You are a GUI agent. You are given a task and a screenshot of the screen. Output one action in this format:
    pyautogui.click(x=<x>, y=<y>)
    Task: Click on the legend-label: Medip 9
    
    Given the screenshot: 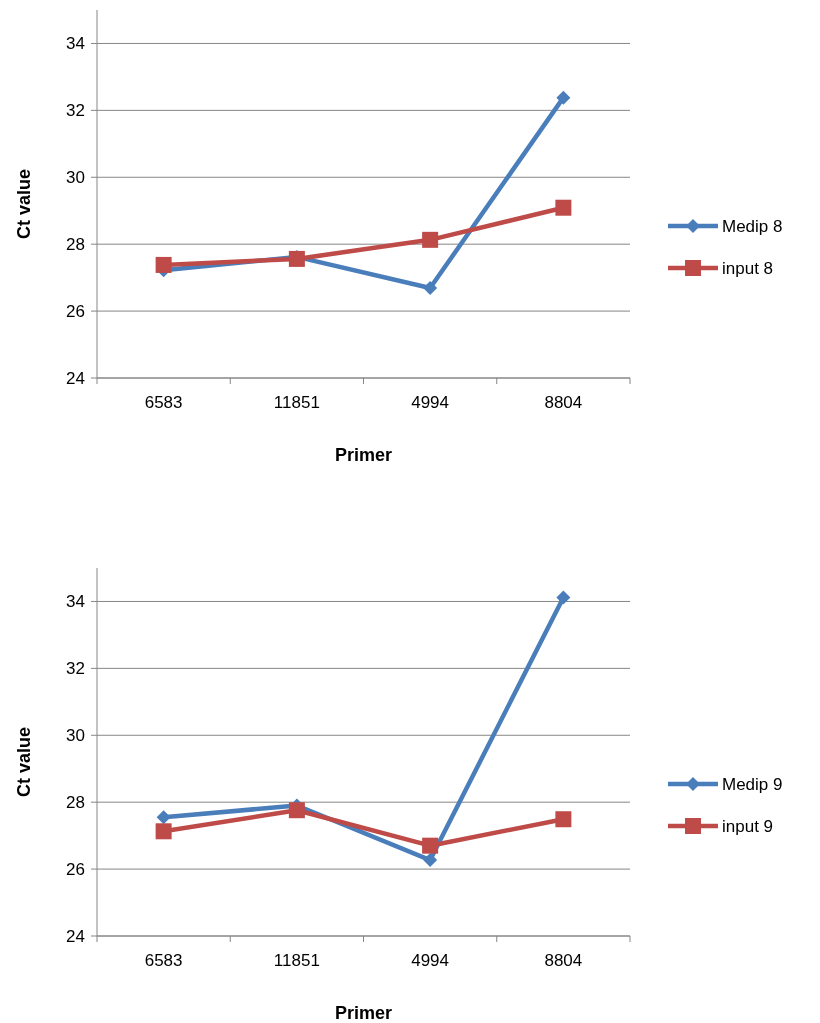 What is the action you would take?
    pyautogui.click(x=752, y=784)
    